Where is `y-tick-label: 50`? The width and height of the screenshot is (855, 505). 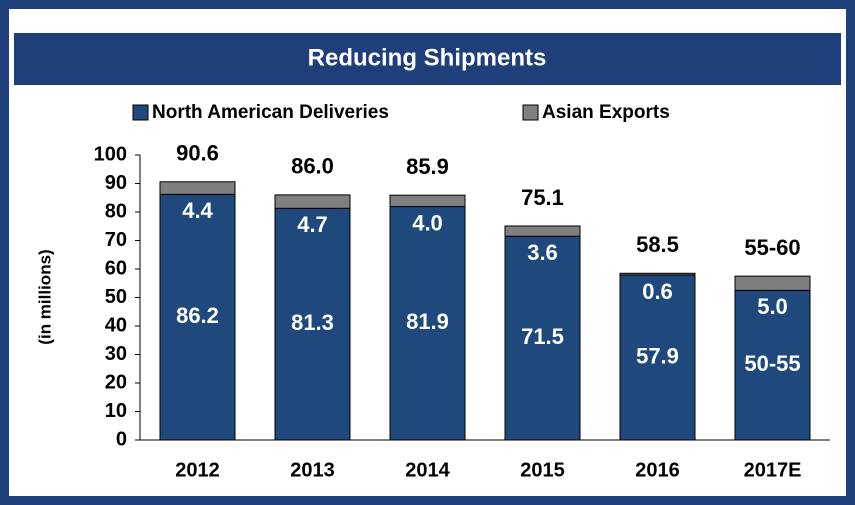
y-tick-label: 50 is located at coordinates (116, 297).